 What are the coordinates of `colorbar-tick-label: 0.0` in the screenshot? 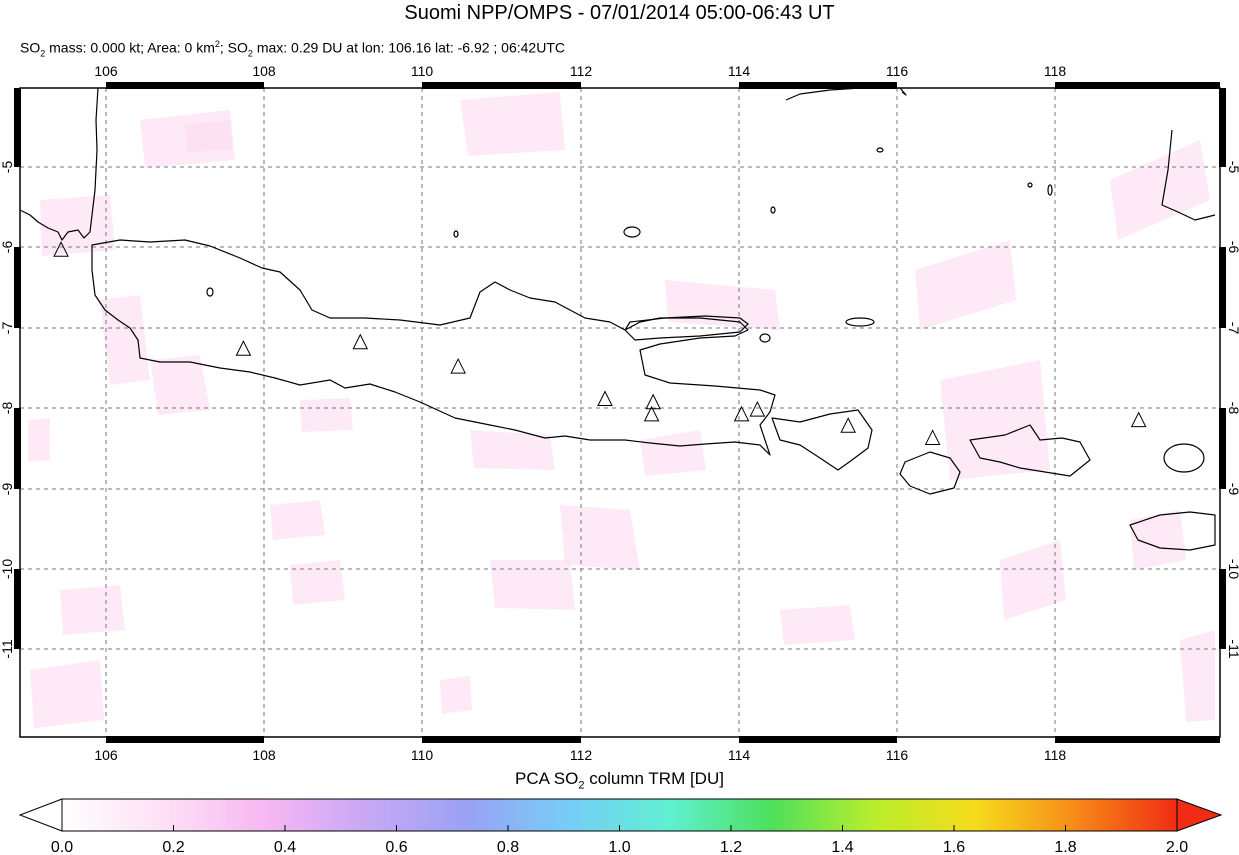 It's located at (62, 847).